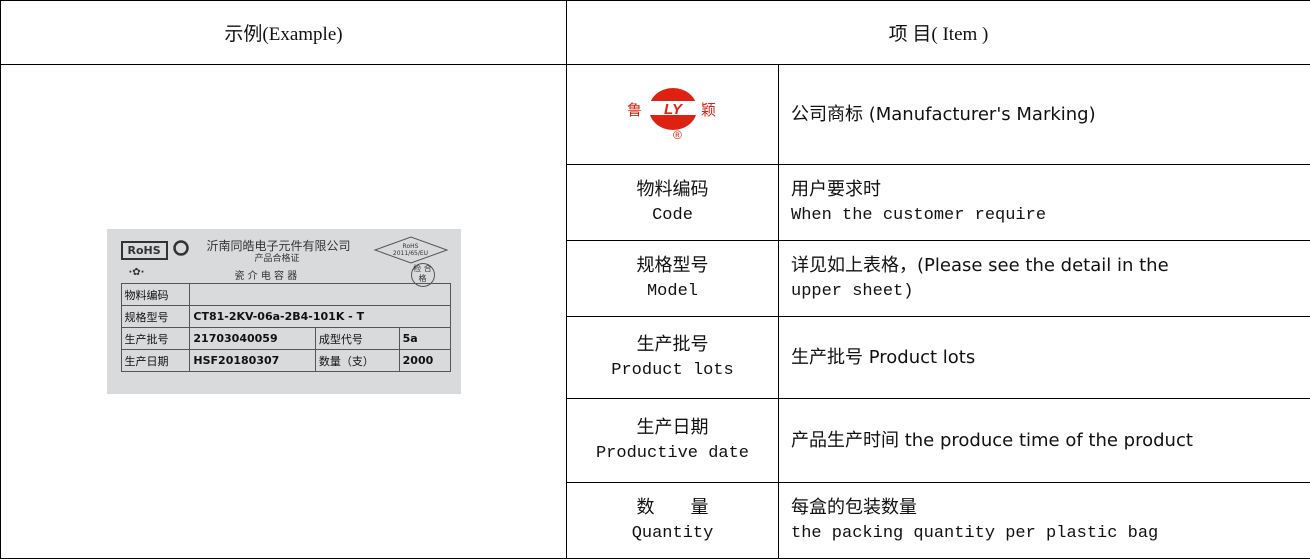 This screenshot has height=559, width=1310. What do you see at coordinates (320, 294) in the screenshot?
I see `label-cell` at bounding box center [320, 294].